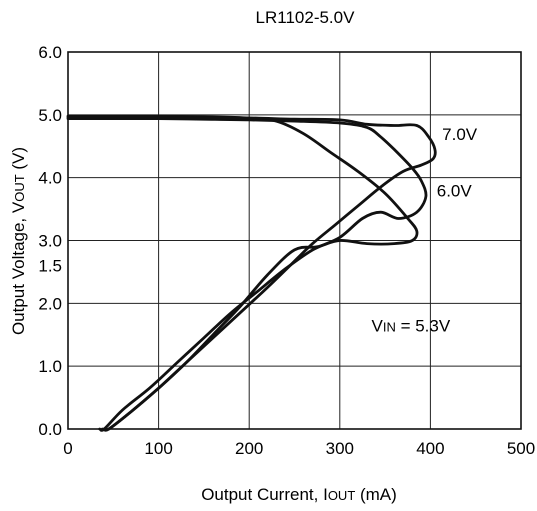 Image resolution: width=537 pixels, height=511 pixels. Describe the element at coordinates (50, 366) in the screenshot. I see `y-tick-label: 1.0` at that location.